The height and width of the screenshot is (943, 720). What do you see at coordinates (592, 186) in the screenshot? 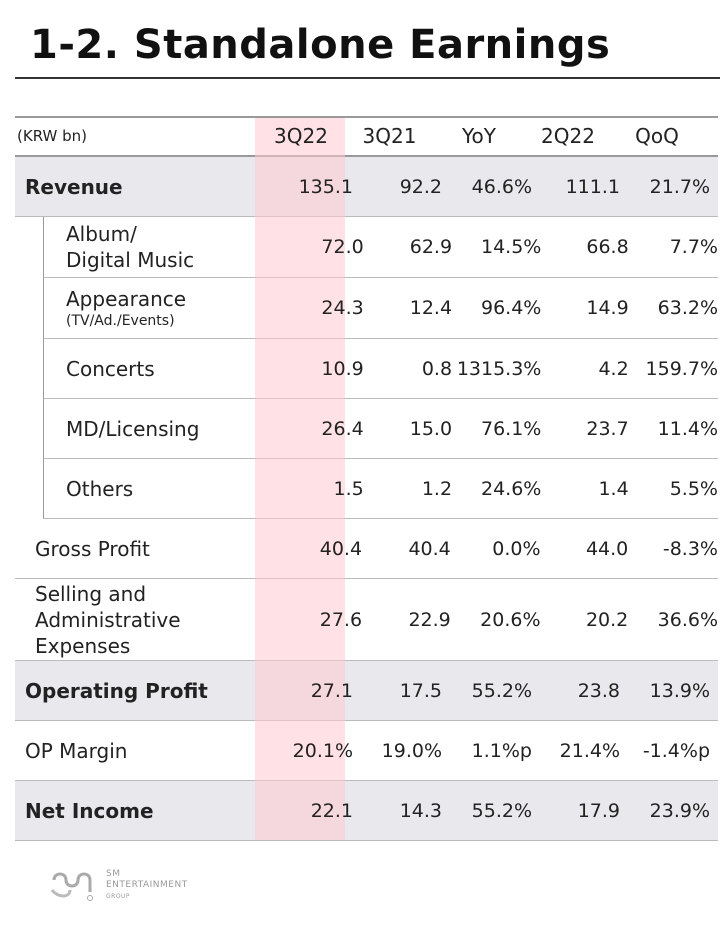
I see `cell-value: 111.1` at bounding box center [592, 186].